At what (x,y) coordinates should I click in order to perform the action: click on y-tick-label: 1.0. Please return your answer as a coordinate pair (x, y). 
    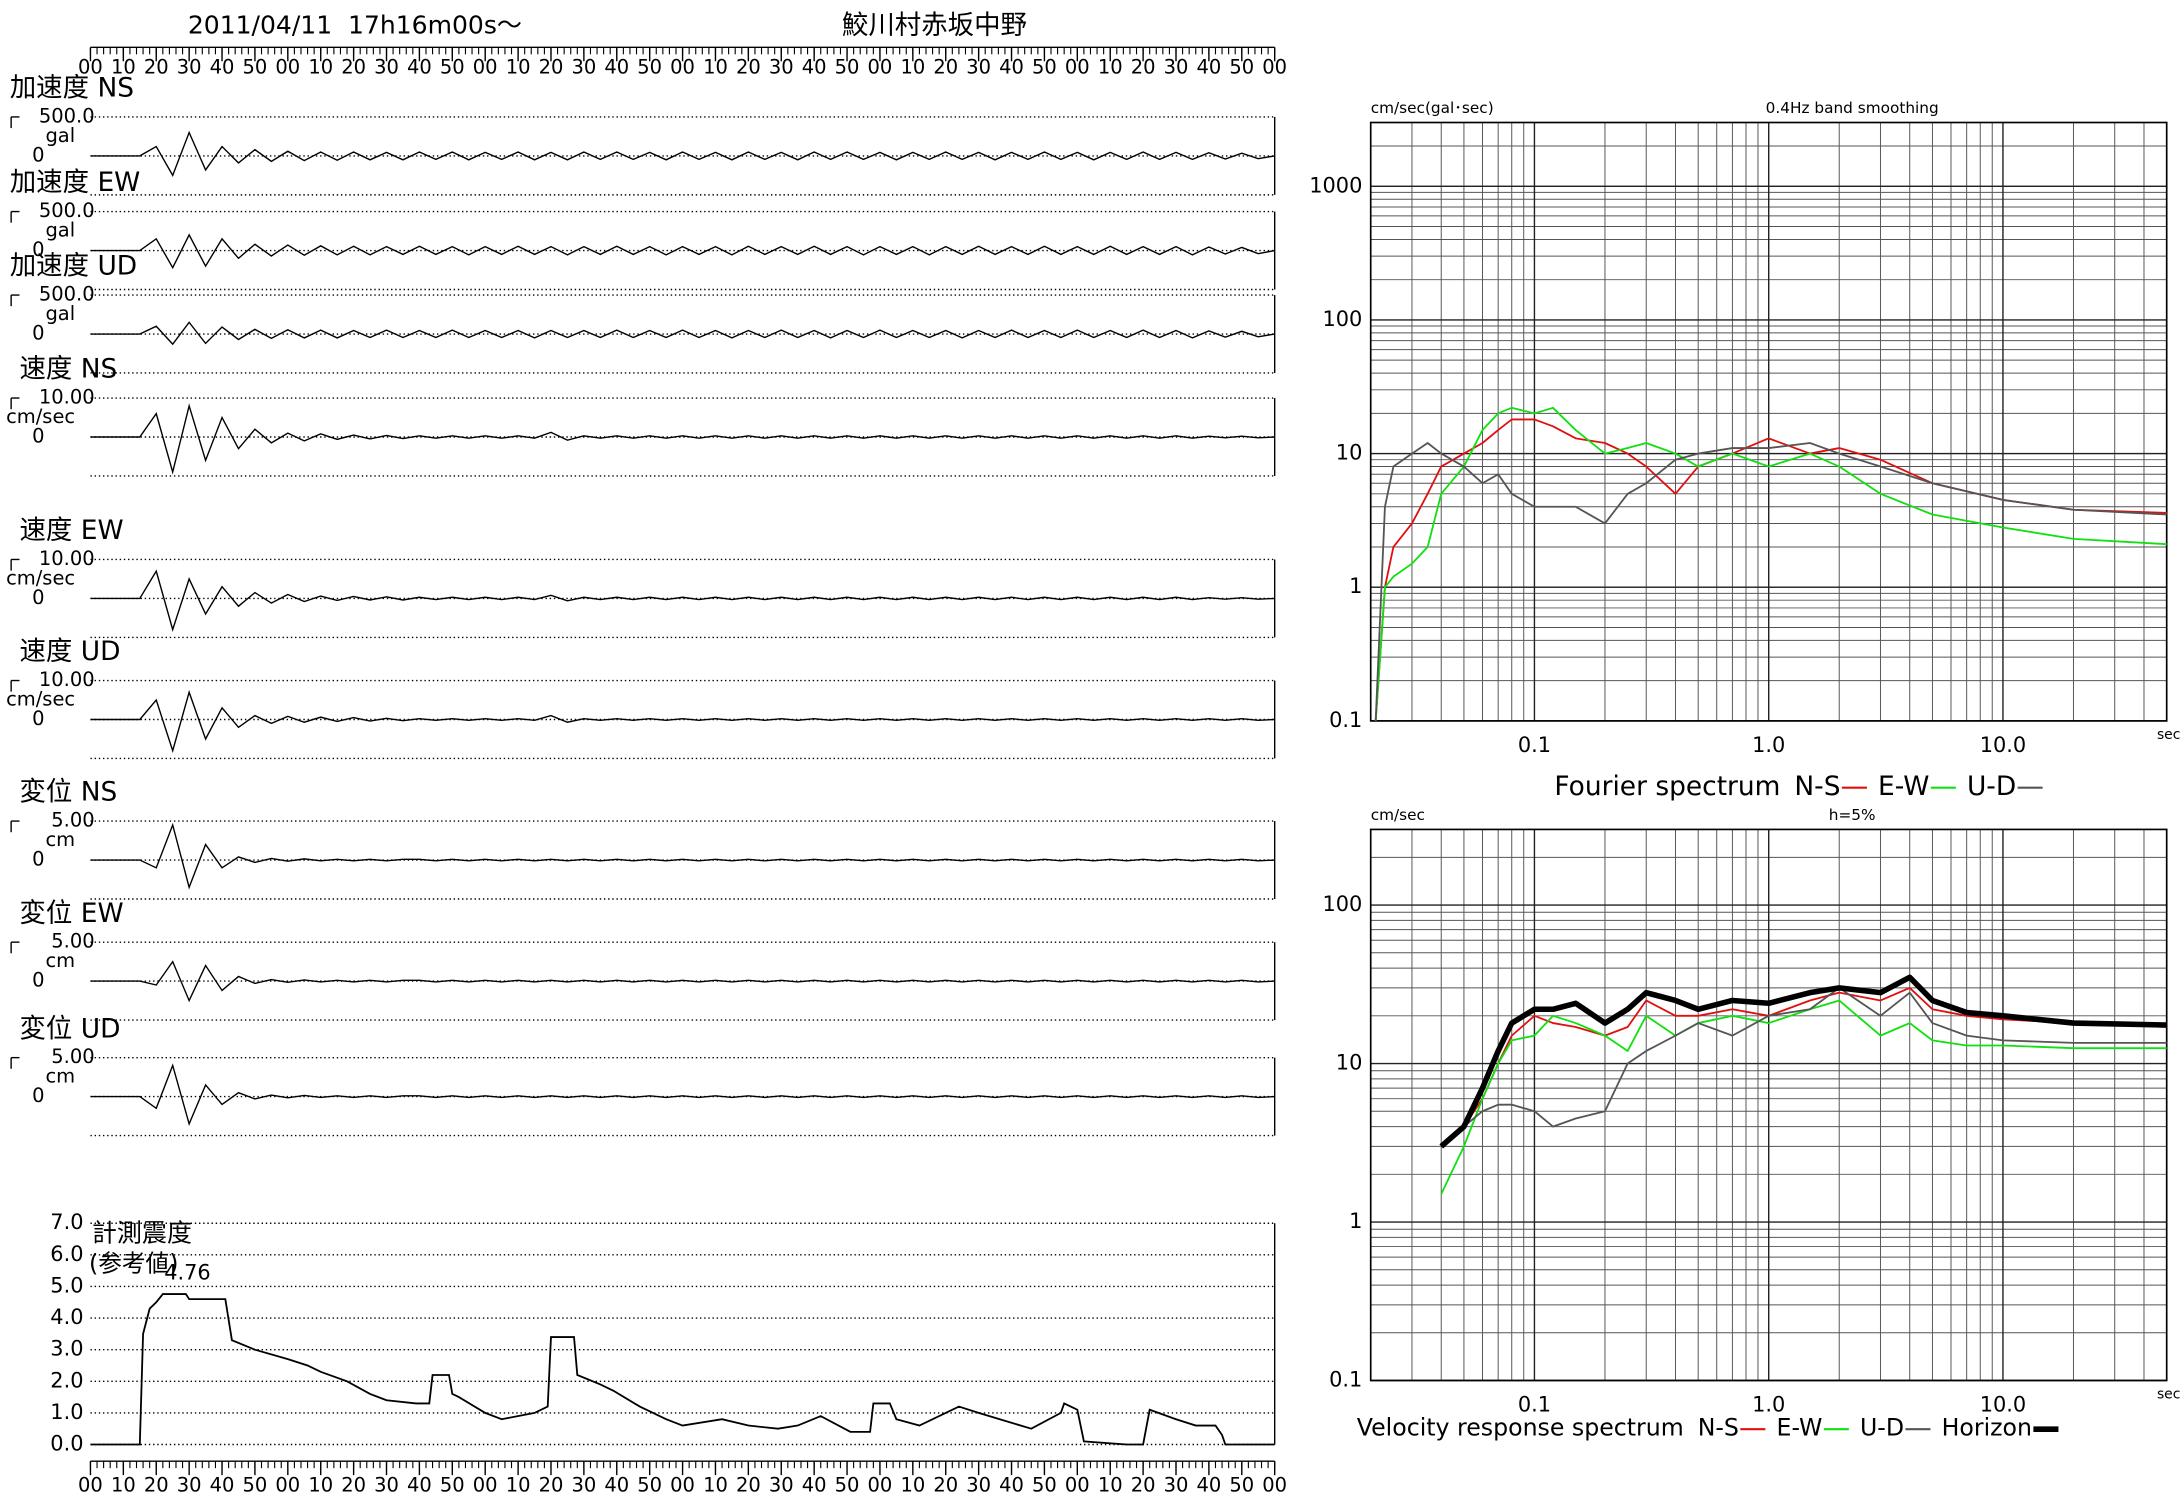
    Looking at the image, I should click on (66, 1412).